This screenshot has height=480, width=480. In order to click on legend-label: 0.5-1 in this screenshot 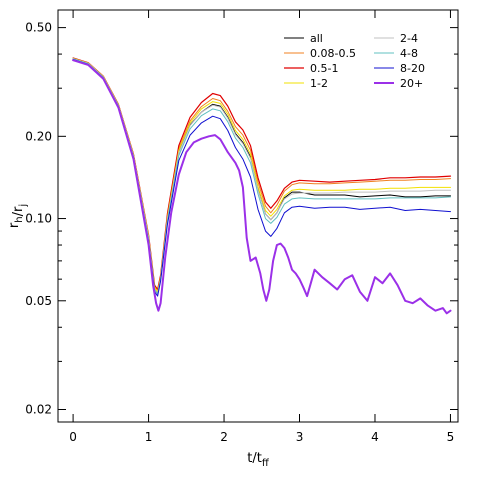, I will do `click(324, 68)`.